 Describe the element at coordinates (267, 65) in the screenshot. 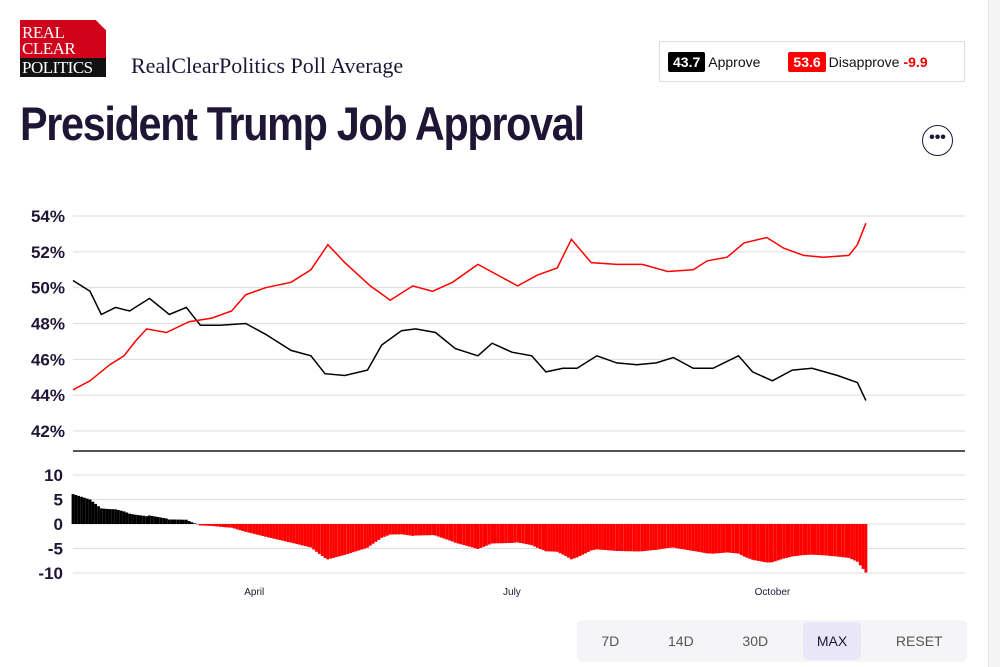

I see `page-subtitle: RealClearPolitics Poll Average` at that location.